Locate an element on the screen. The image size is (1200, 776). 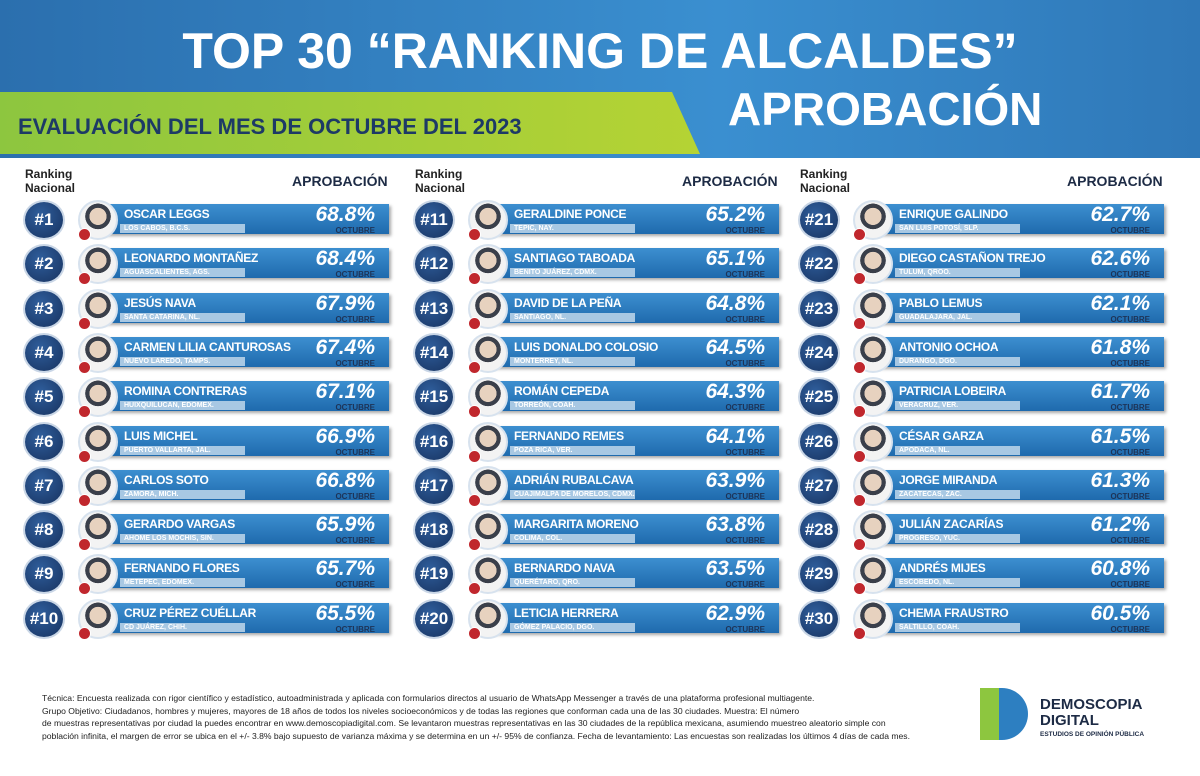
rank-badge: #6 is located at coordinates (44, 441).